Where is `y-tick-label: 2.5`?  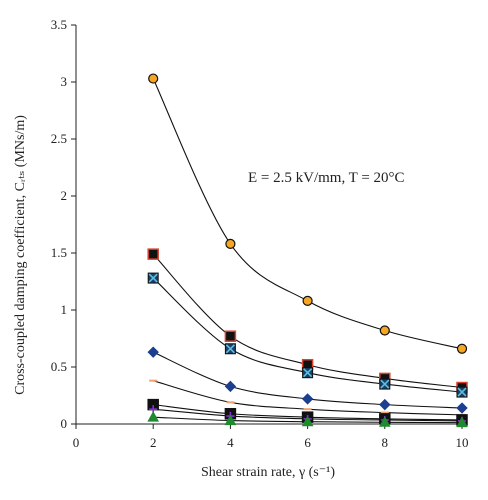 y-tick-label: 2.5 is located at coordinates (59, 138).